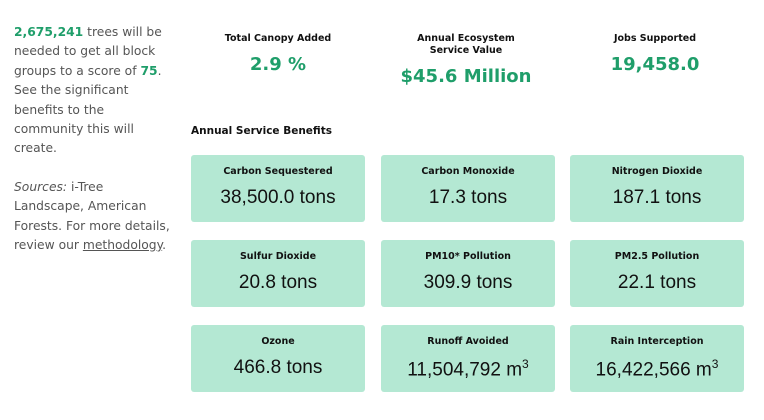  I want to click on value: 38,500.0, so click(257, 197).